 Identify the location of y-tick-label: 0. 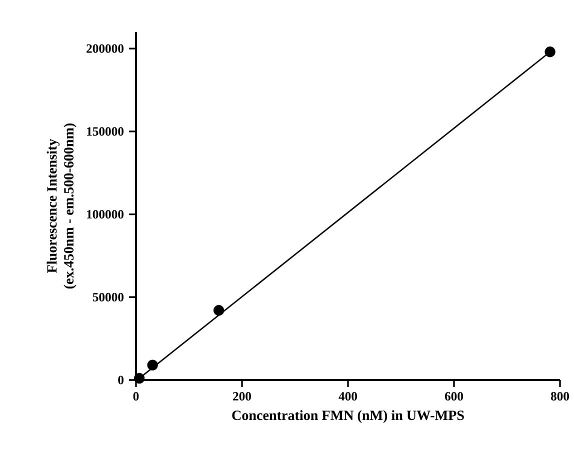
(121, 380).